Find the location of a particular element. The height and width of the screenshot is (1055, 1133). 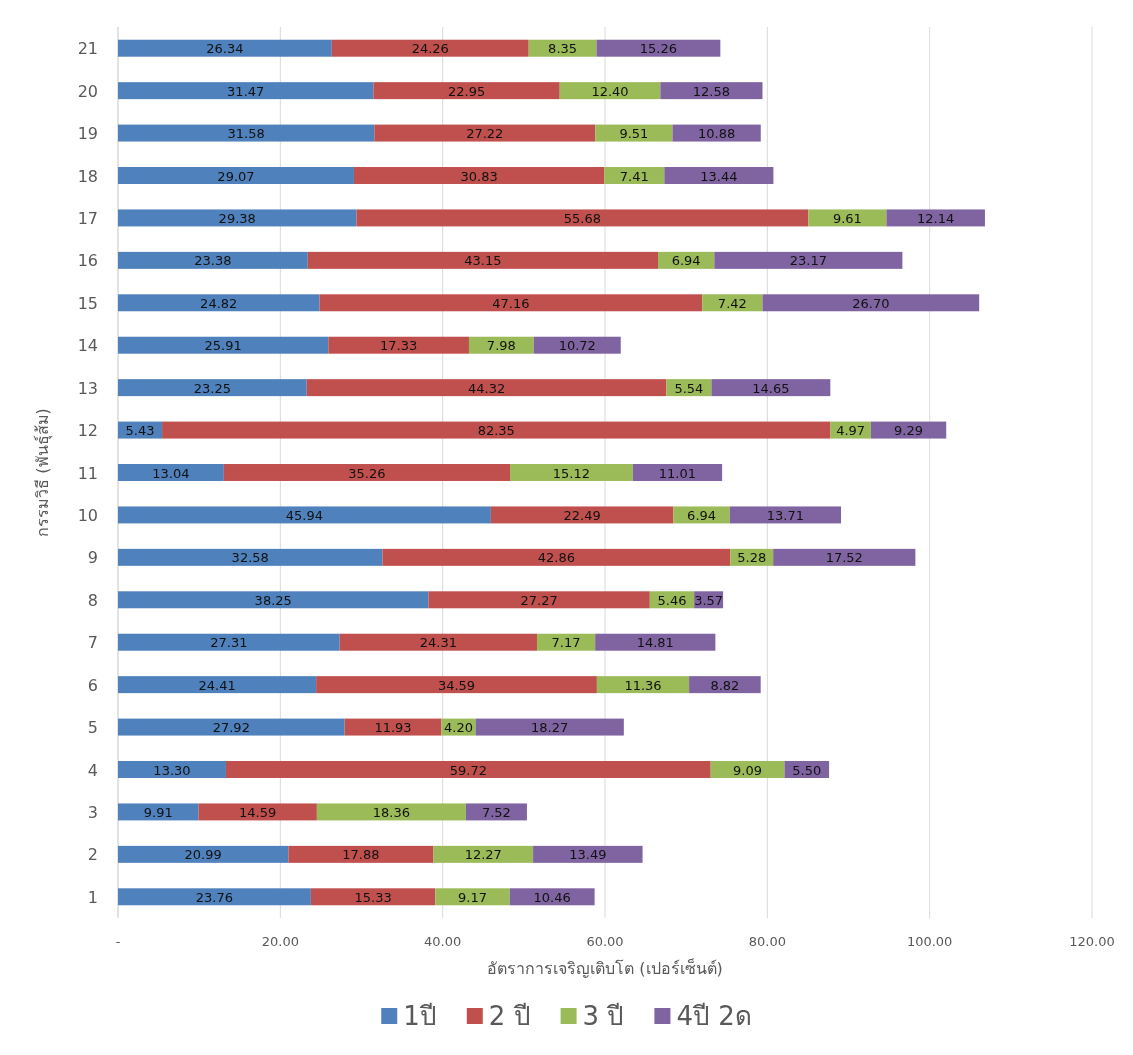

data-label: 14.59 is located at coordinates (258, 812).